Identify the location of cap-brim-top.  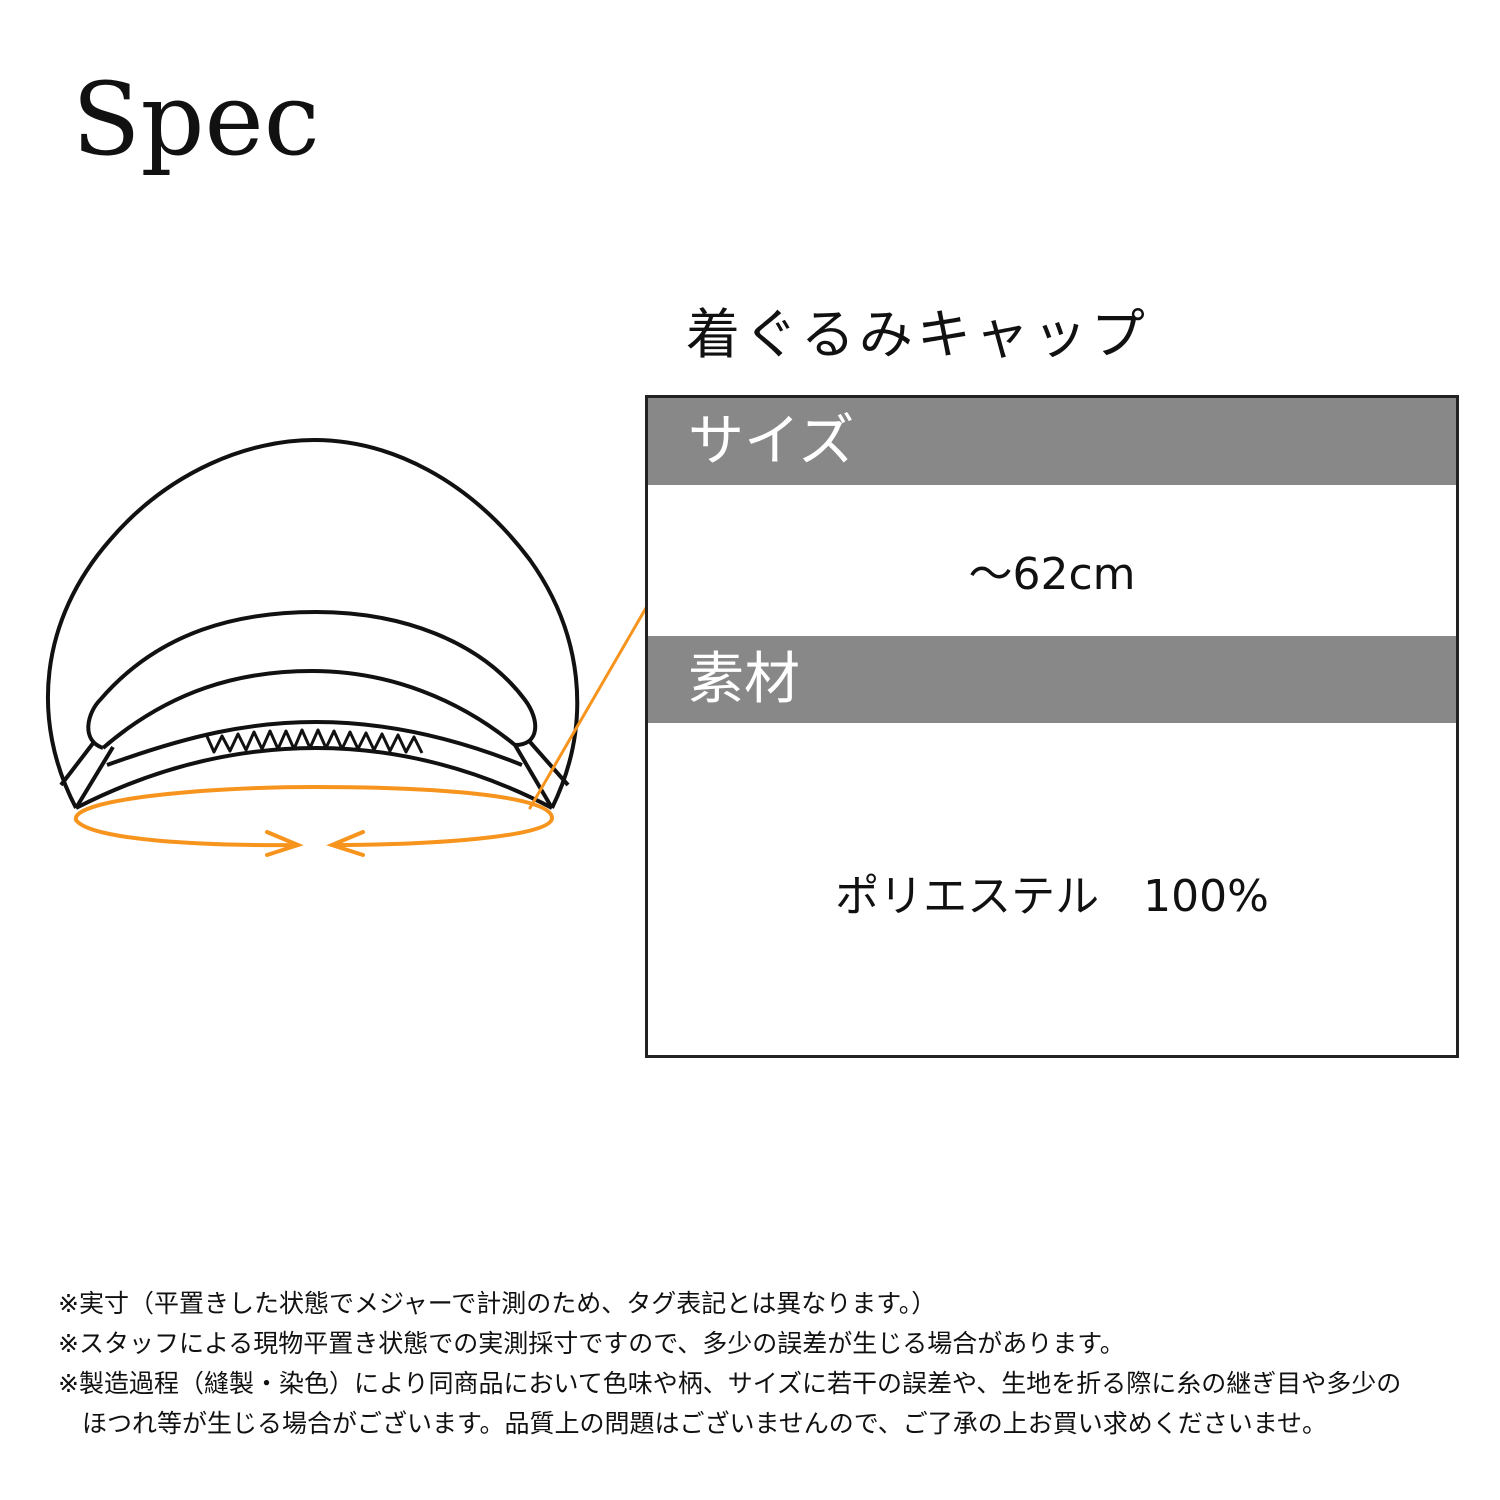
(312, 680).